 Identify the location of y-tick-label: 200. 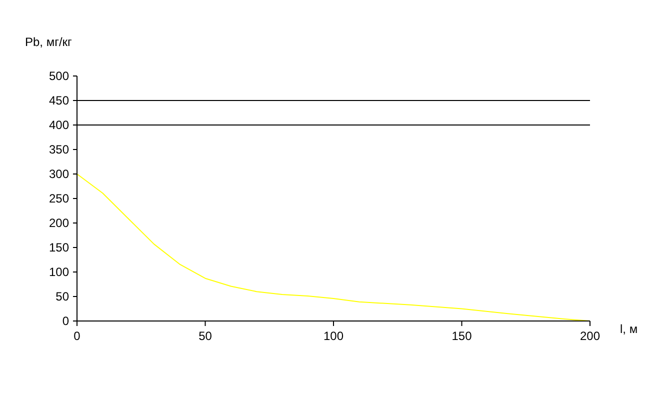
(59, 223).